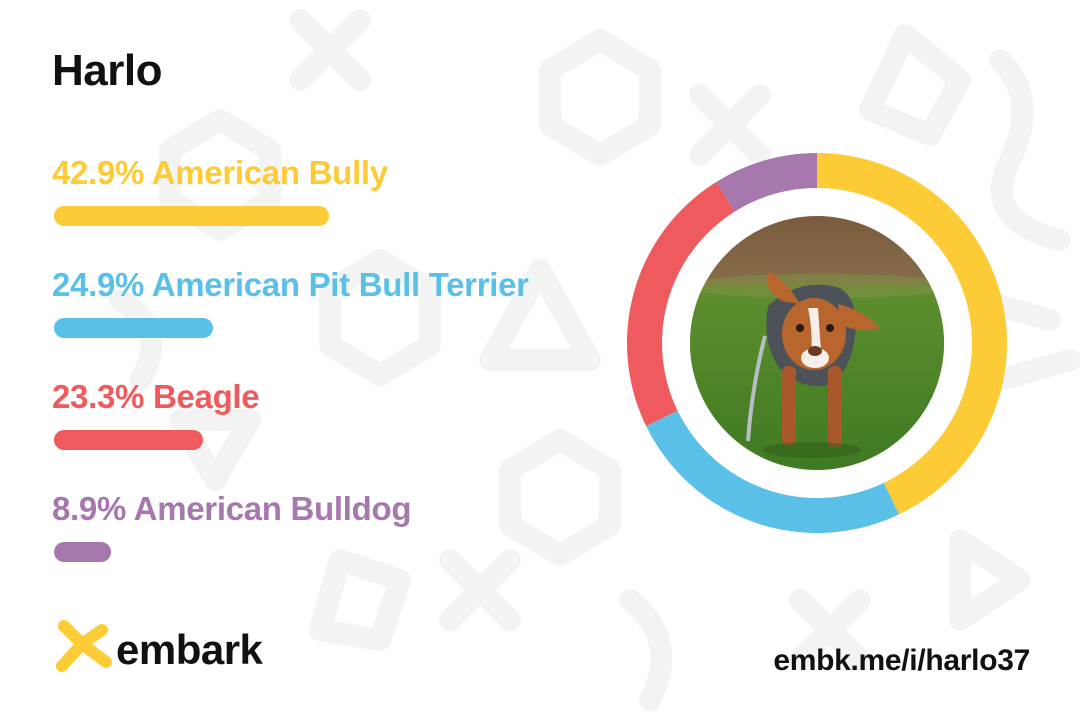 Image resolution: width=1080 pixels, height=725 pixels. I want to click on breed-label: 23.3% Beagle, so click(156, 396).